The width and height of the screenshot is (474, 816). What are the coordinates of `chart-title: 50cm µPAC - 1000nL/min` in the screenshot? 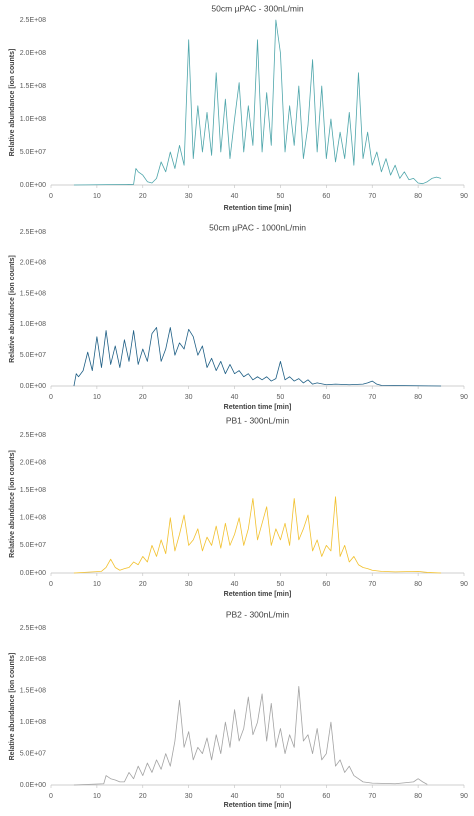 It's located at (257, 227).